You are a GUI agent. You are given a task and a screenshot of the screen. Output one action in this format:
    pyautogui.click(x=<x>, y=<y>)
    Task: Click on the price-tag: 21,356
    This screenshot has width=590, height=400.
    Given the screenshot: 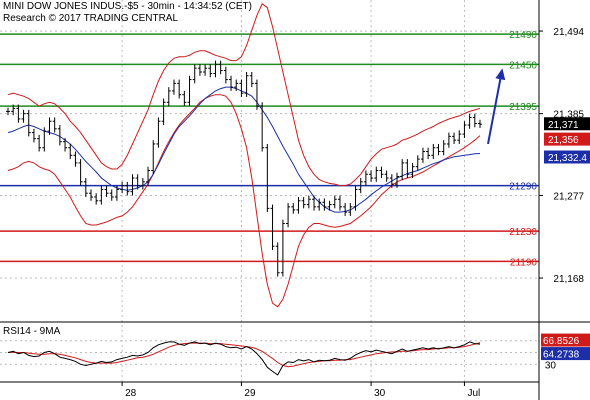 What is the action you would take?
    pyautogui.click(x=567, y=139)
    